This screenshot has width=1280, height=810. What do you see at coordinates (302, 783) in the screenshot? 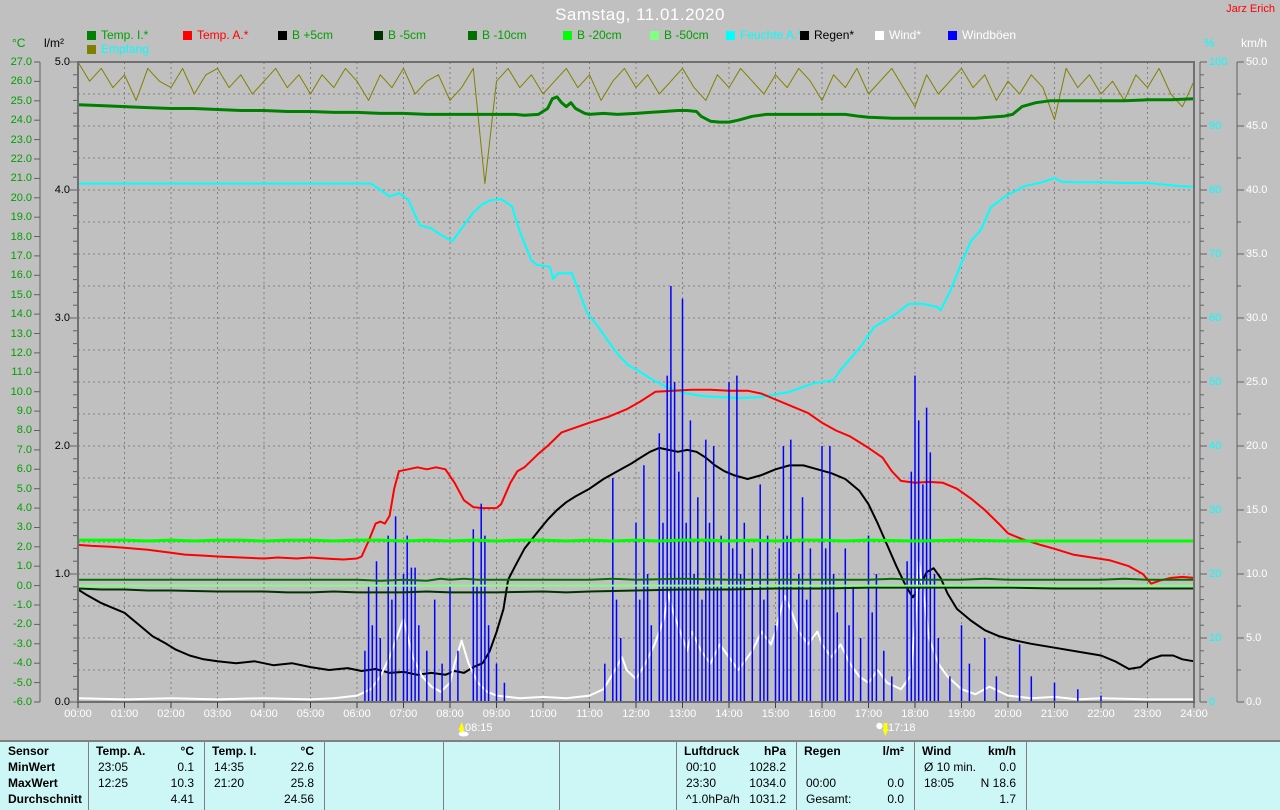
I see `stats-cell-value: 25.8` at bounding box center [302, 783].